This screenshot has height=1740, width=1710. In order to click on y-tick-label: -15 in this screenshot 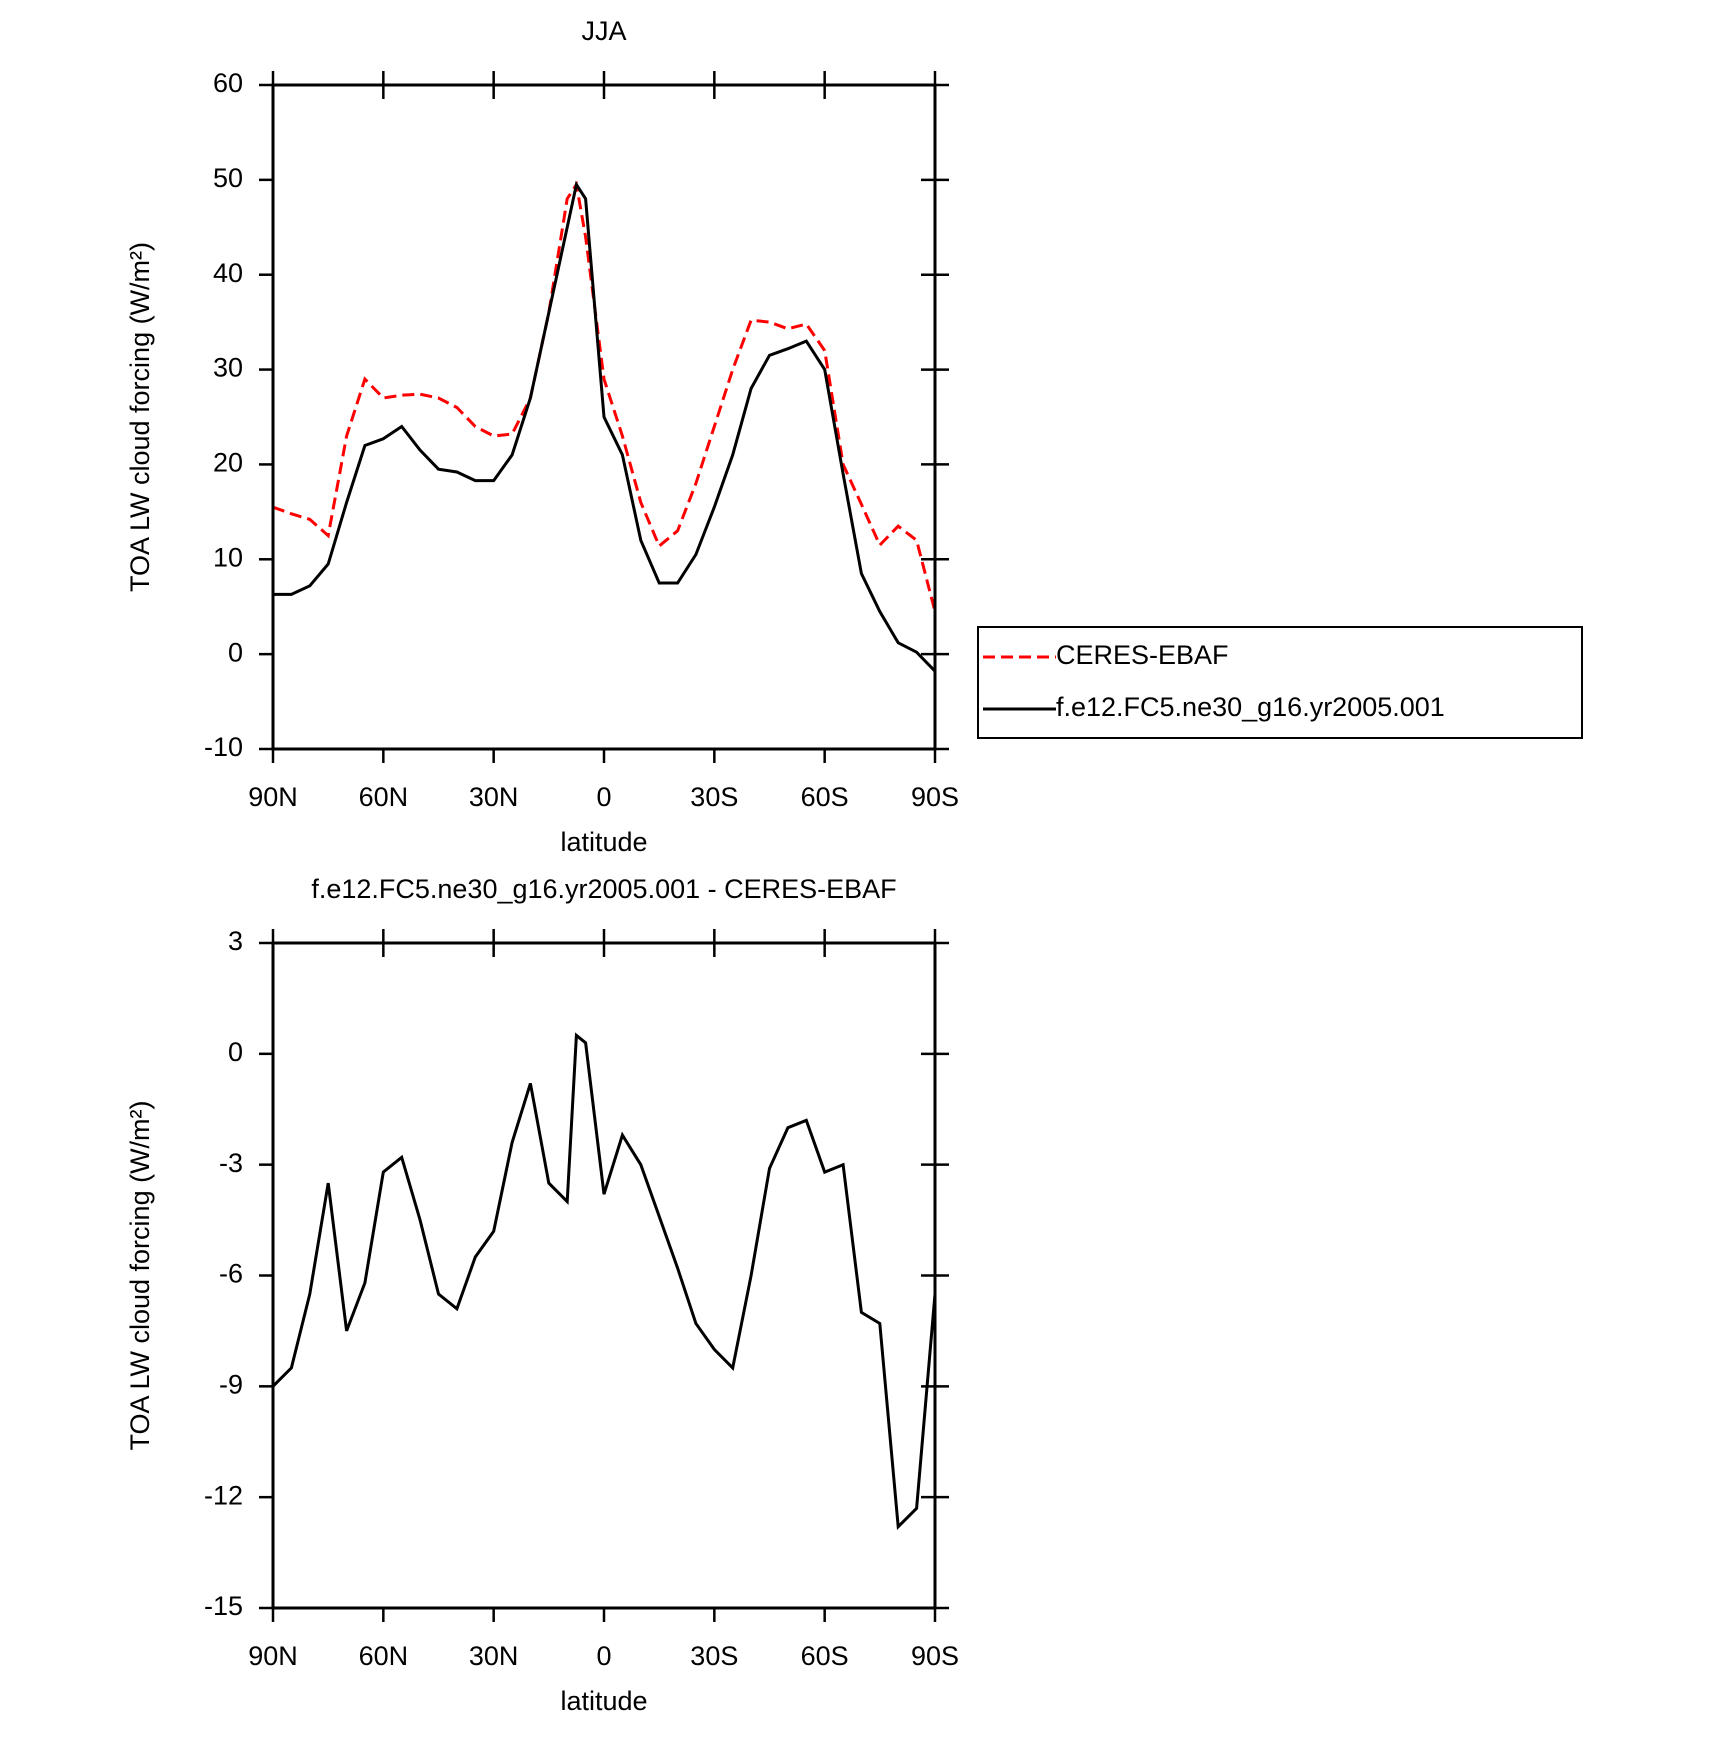, I will do `click(223, 1606)`.